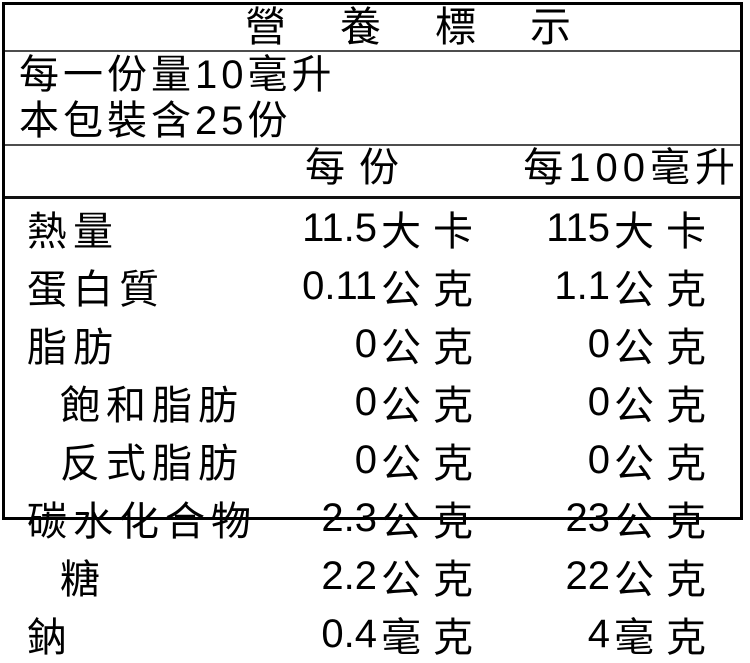 The height and width of the screenshot is (663, 750). I want to click on per-100ml-value: 4, so click(598, 633).